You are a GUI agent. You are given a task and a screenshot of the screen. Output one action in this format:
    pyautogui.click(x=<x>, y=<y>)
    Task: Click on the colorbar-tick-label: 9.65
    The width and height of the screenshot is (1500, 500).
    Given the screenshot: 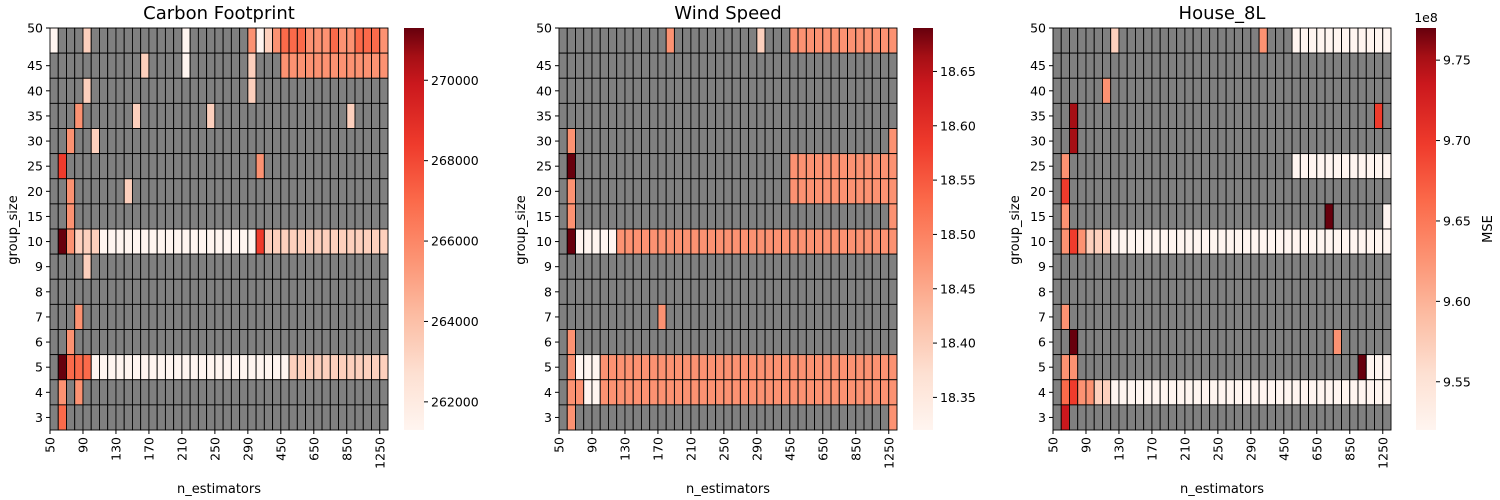 What is the action you would take?
    pyautogui.click(x=1457, y=220)
    